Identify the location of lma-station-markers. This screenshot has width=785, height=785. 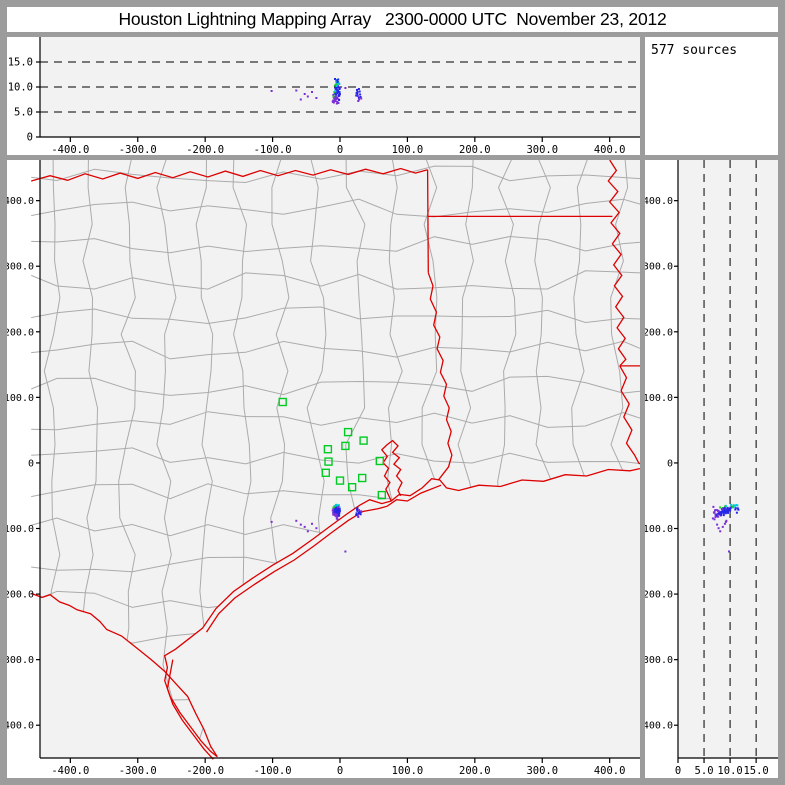
(332, 448).